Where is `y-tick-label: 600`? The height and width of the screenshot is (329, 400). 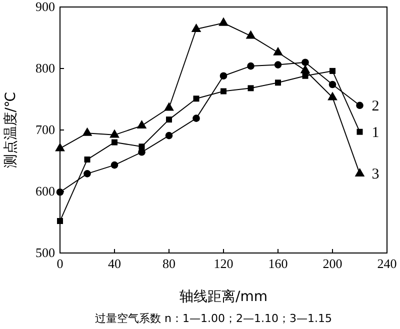 y-tick-label: 600 is located at coordinates (45, 191).